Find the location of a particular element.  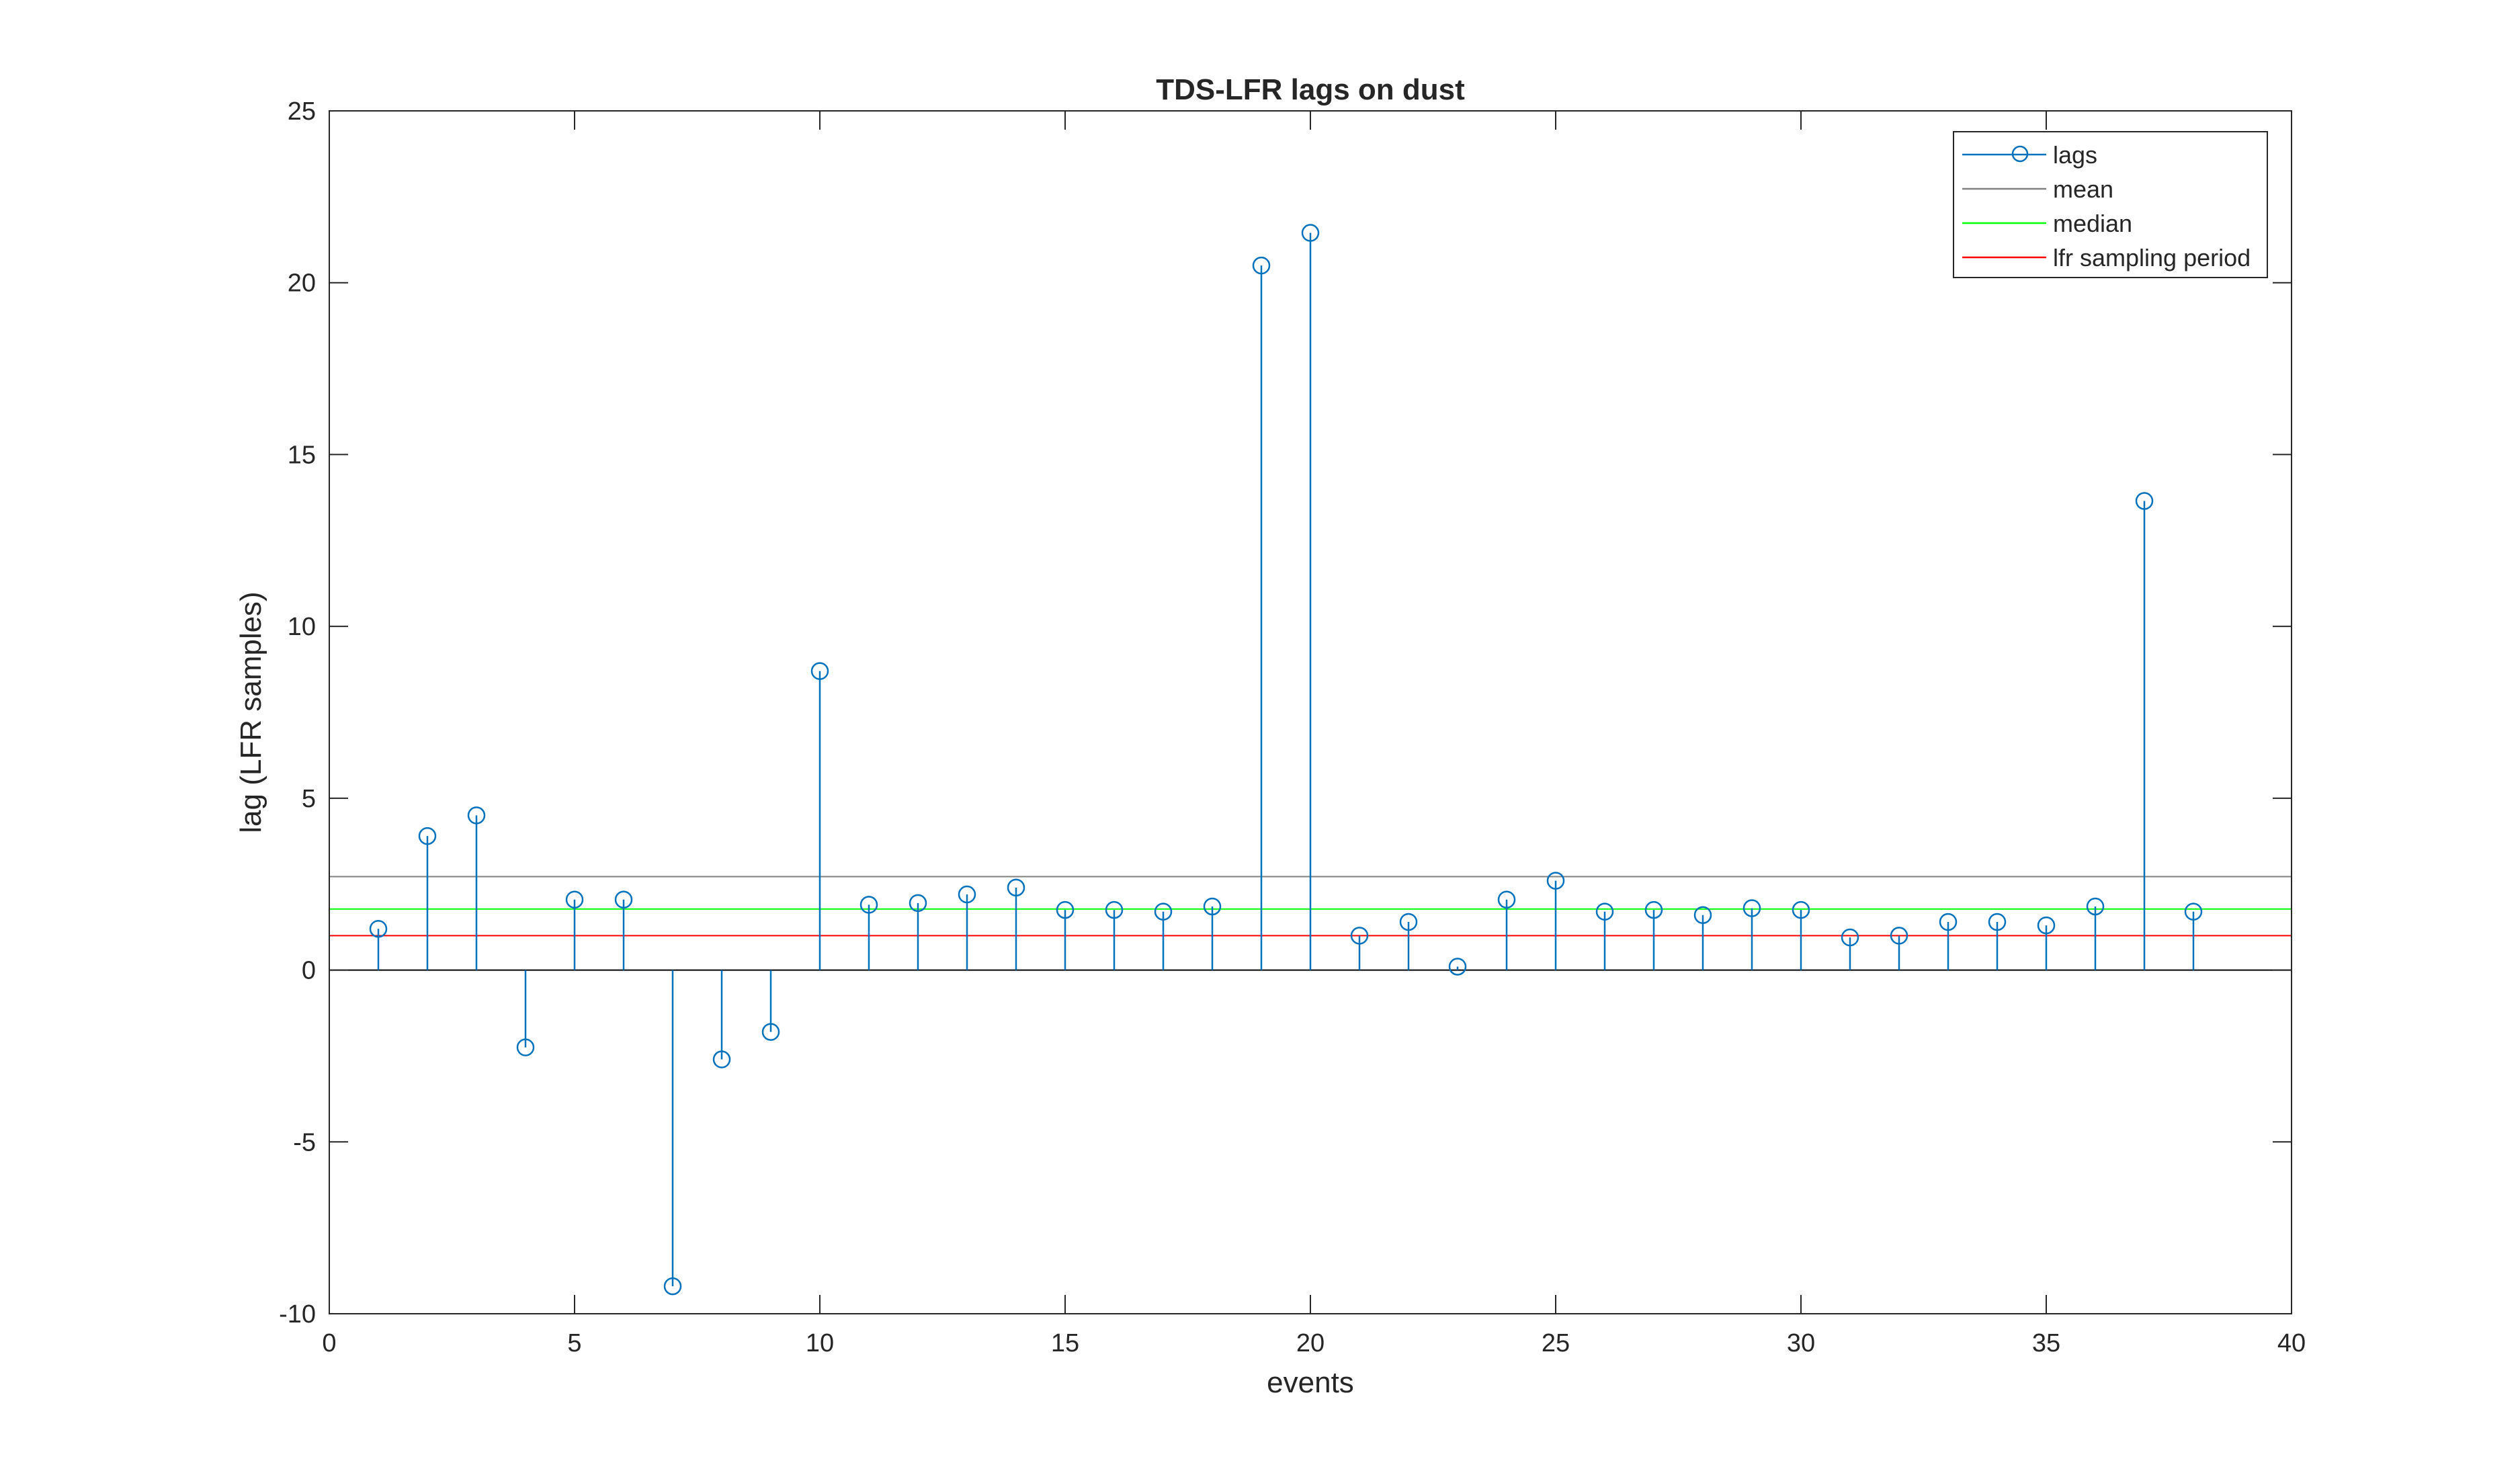

legend-label-median: median is located at coordinates (2092, 223).